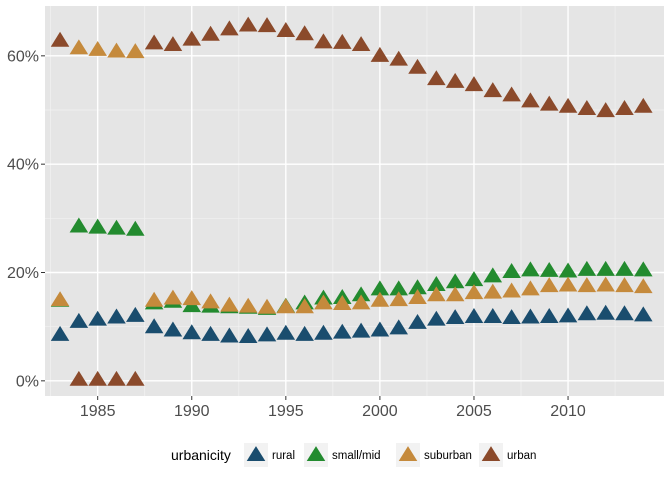 Image resolution: width=672 pixels, height=480 pixels. Describe the element at coordinates (286, 411) in the screenshot. I see `x-tick-label: 1995` at that location.